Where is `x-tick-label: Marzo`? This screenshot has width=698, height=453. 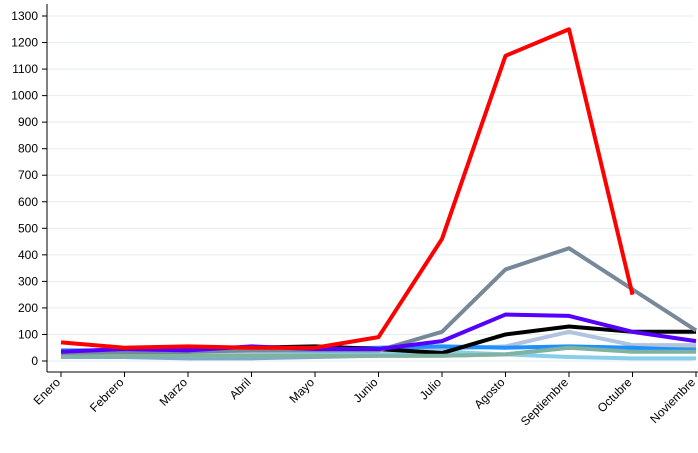 x-tick-label: Marzo is located at coordinates (174, 392).